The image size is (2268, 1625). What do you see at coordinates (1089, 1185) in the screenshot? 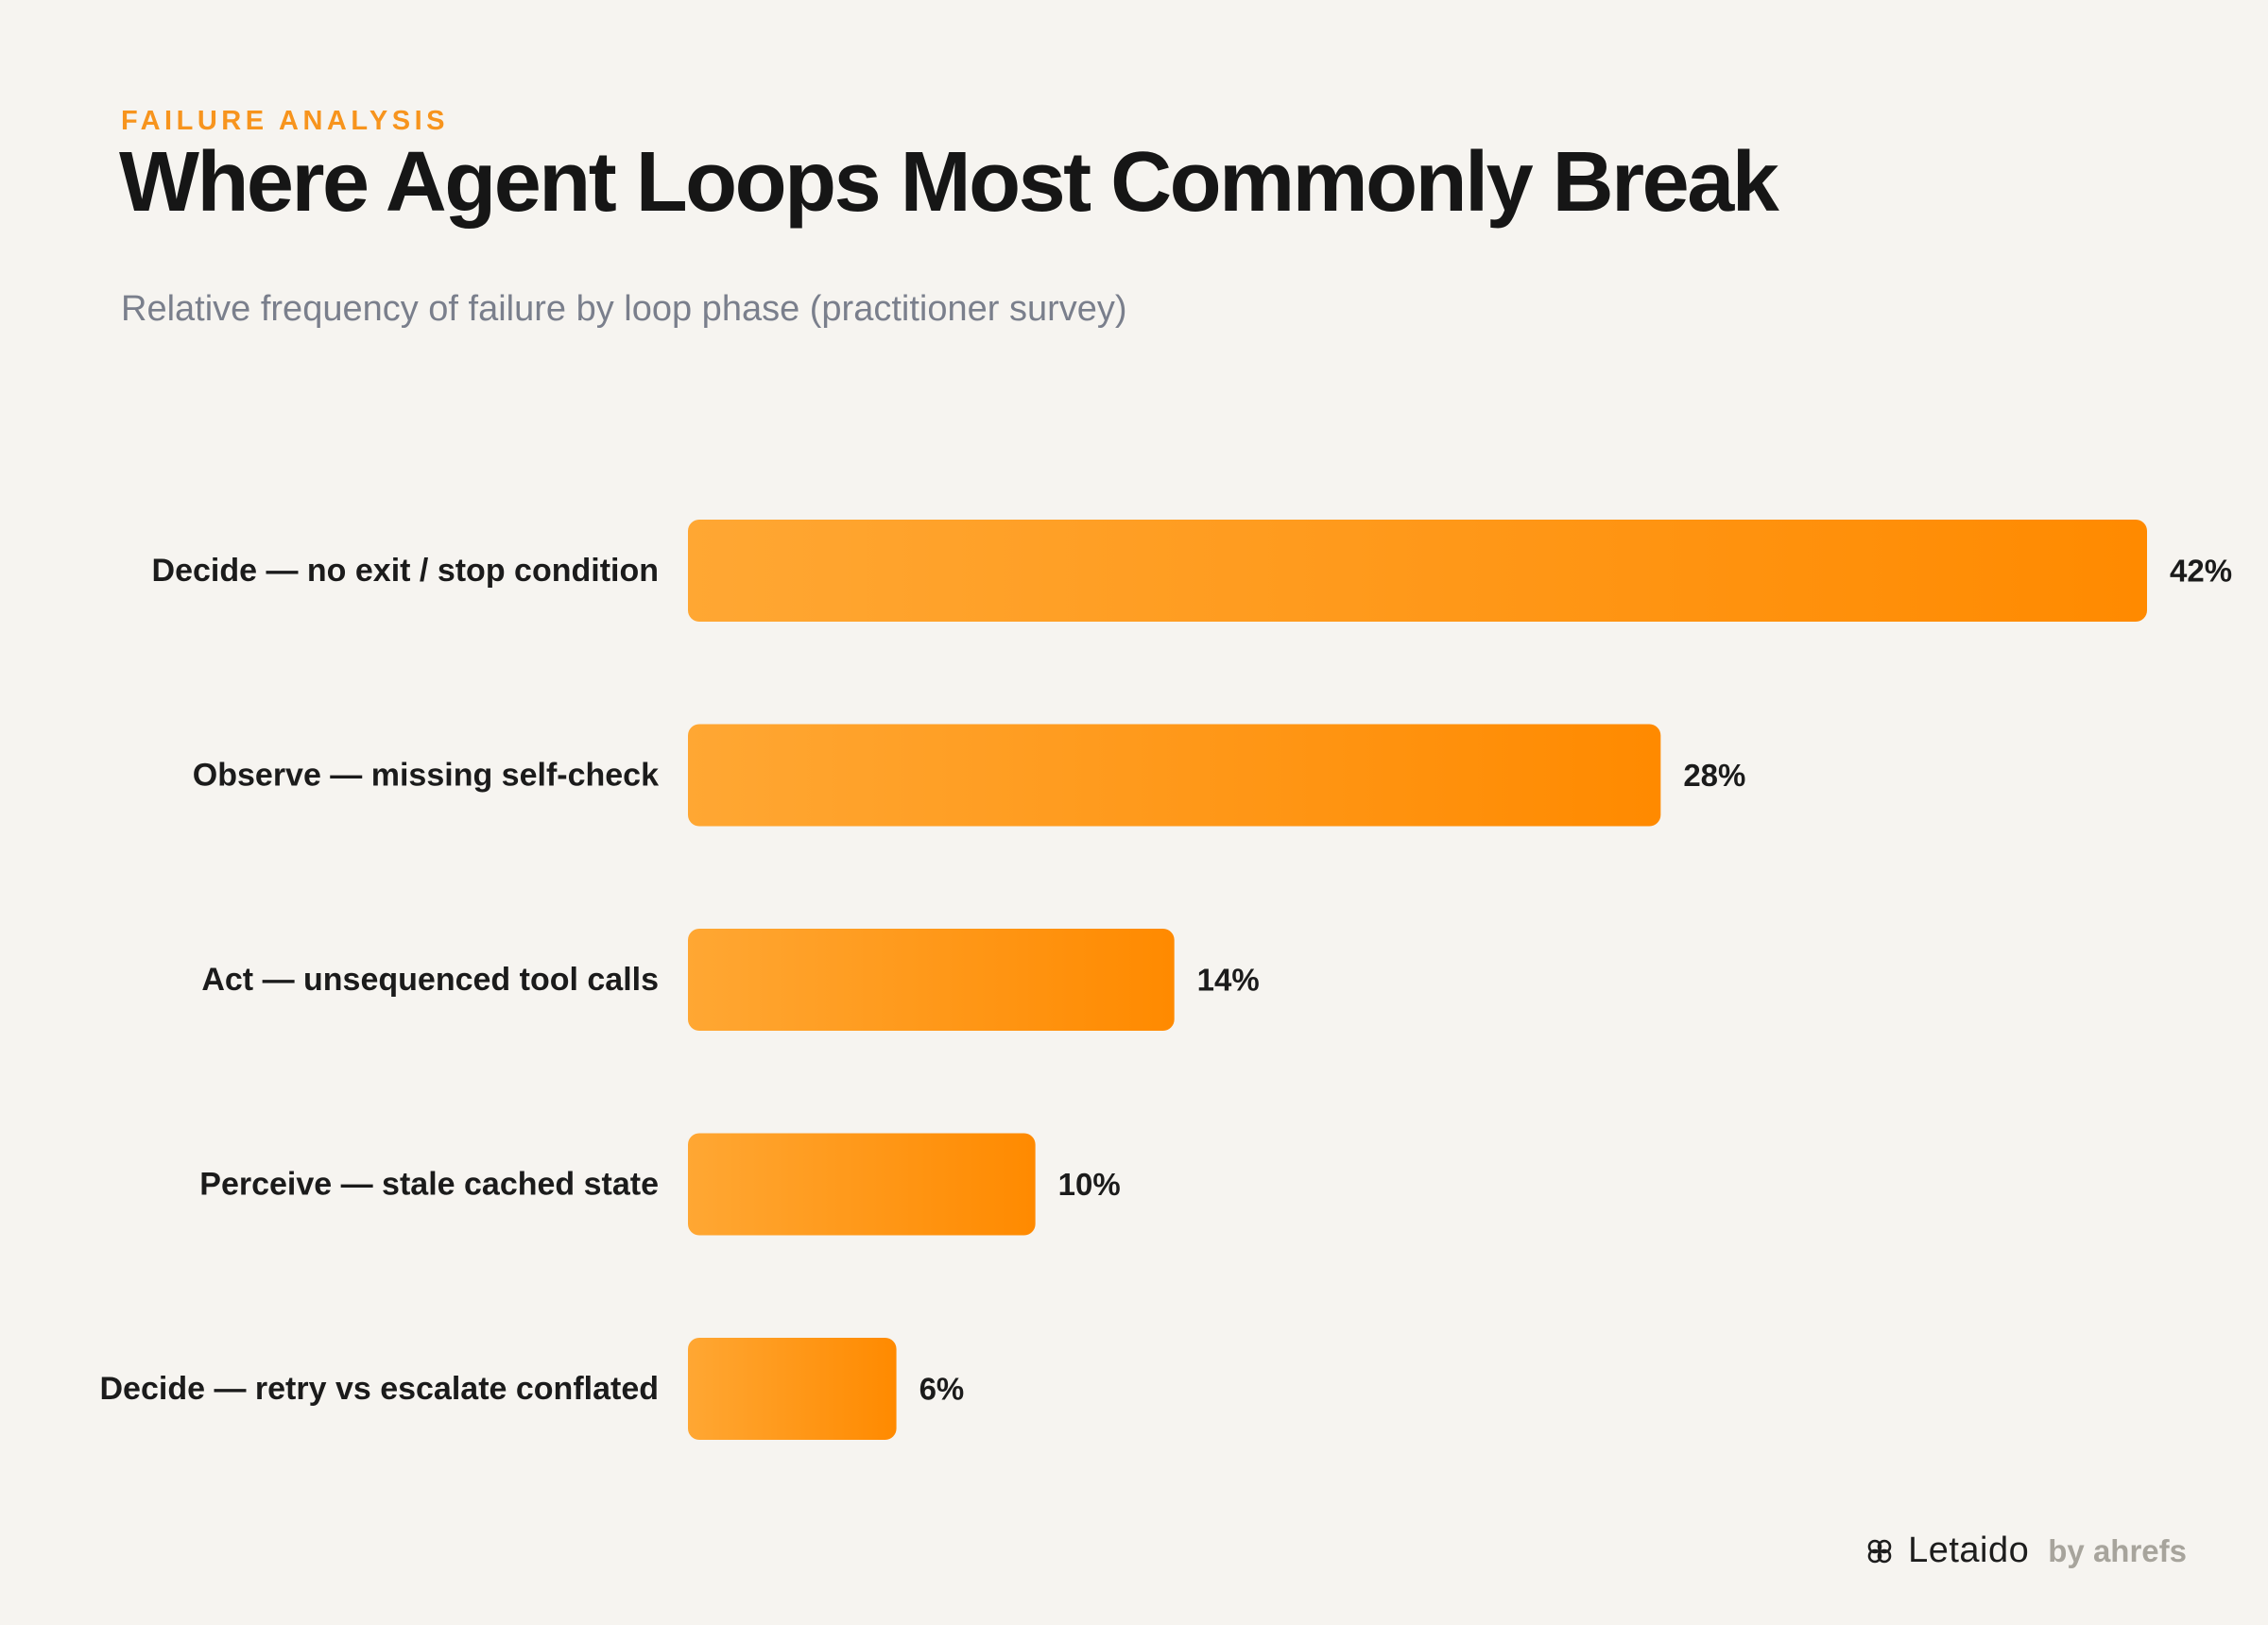
I see `value-label: 10%` at bounding box center [1089, 1185].